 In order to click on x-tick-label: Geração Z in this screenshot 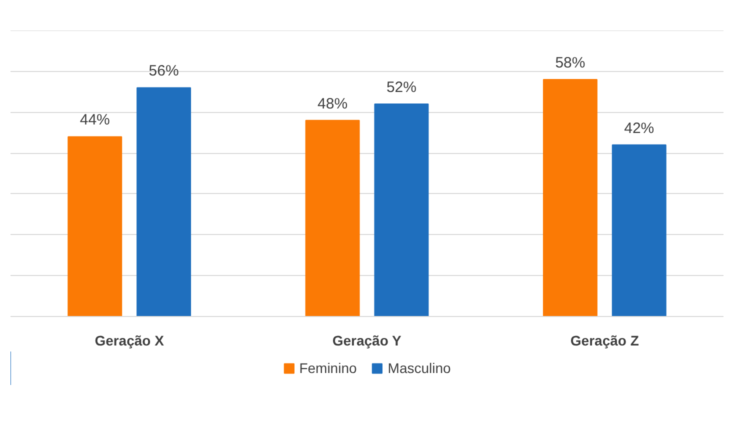, I will do `click(605, 340)`.